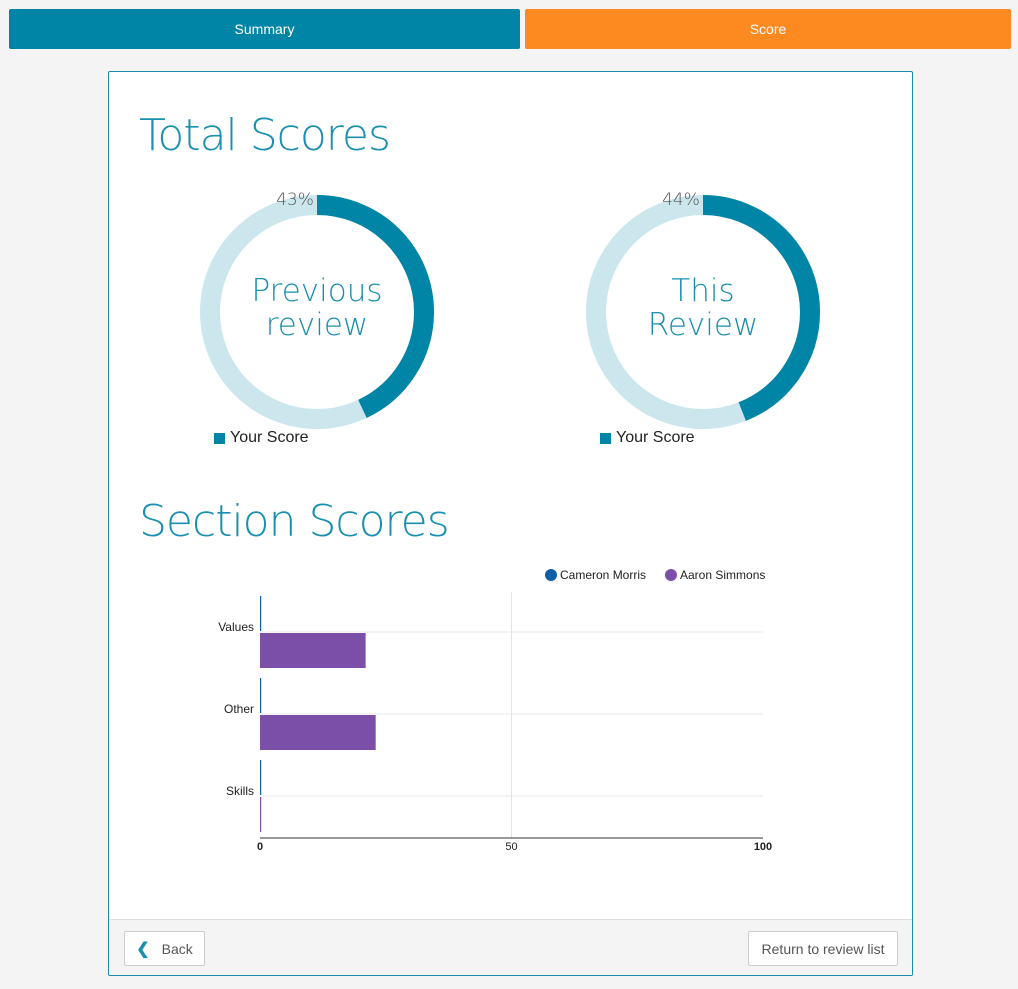 The width and height of the screenshot is (1018, 989). I want to click on previous-review-label: Previous review, so click(317, 308).